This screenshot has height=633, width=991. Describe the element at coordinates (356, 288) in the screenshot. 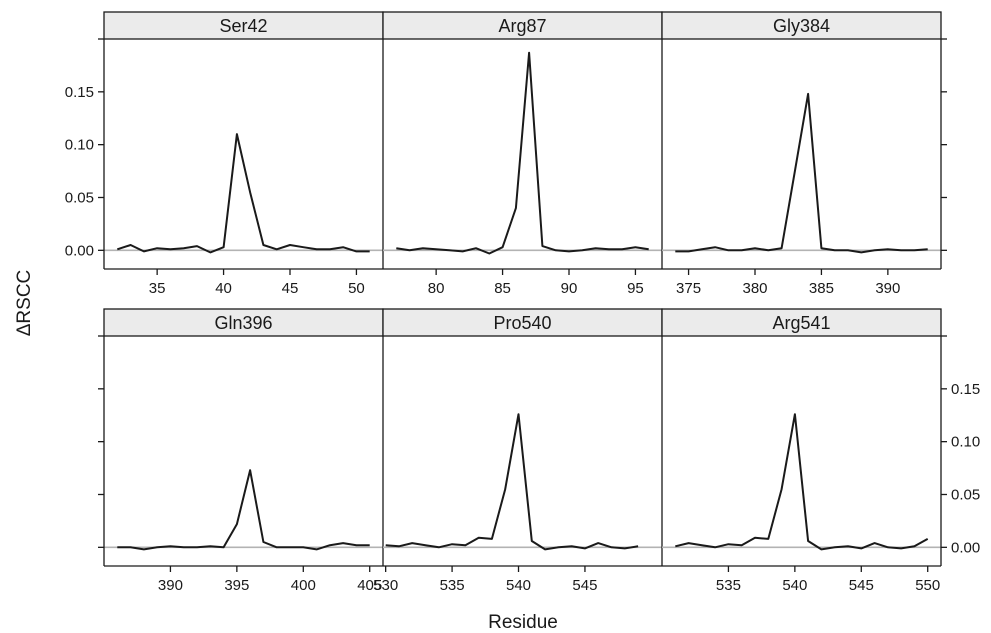

I see `x-tick-label: 50` at that location.